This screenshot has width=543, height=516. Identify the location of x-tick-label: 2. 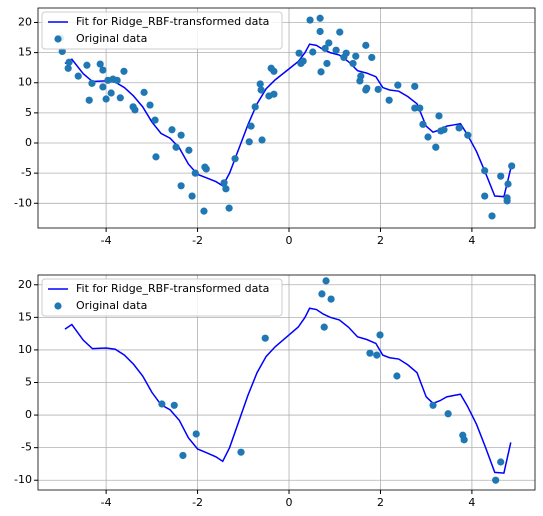
(380, 240).